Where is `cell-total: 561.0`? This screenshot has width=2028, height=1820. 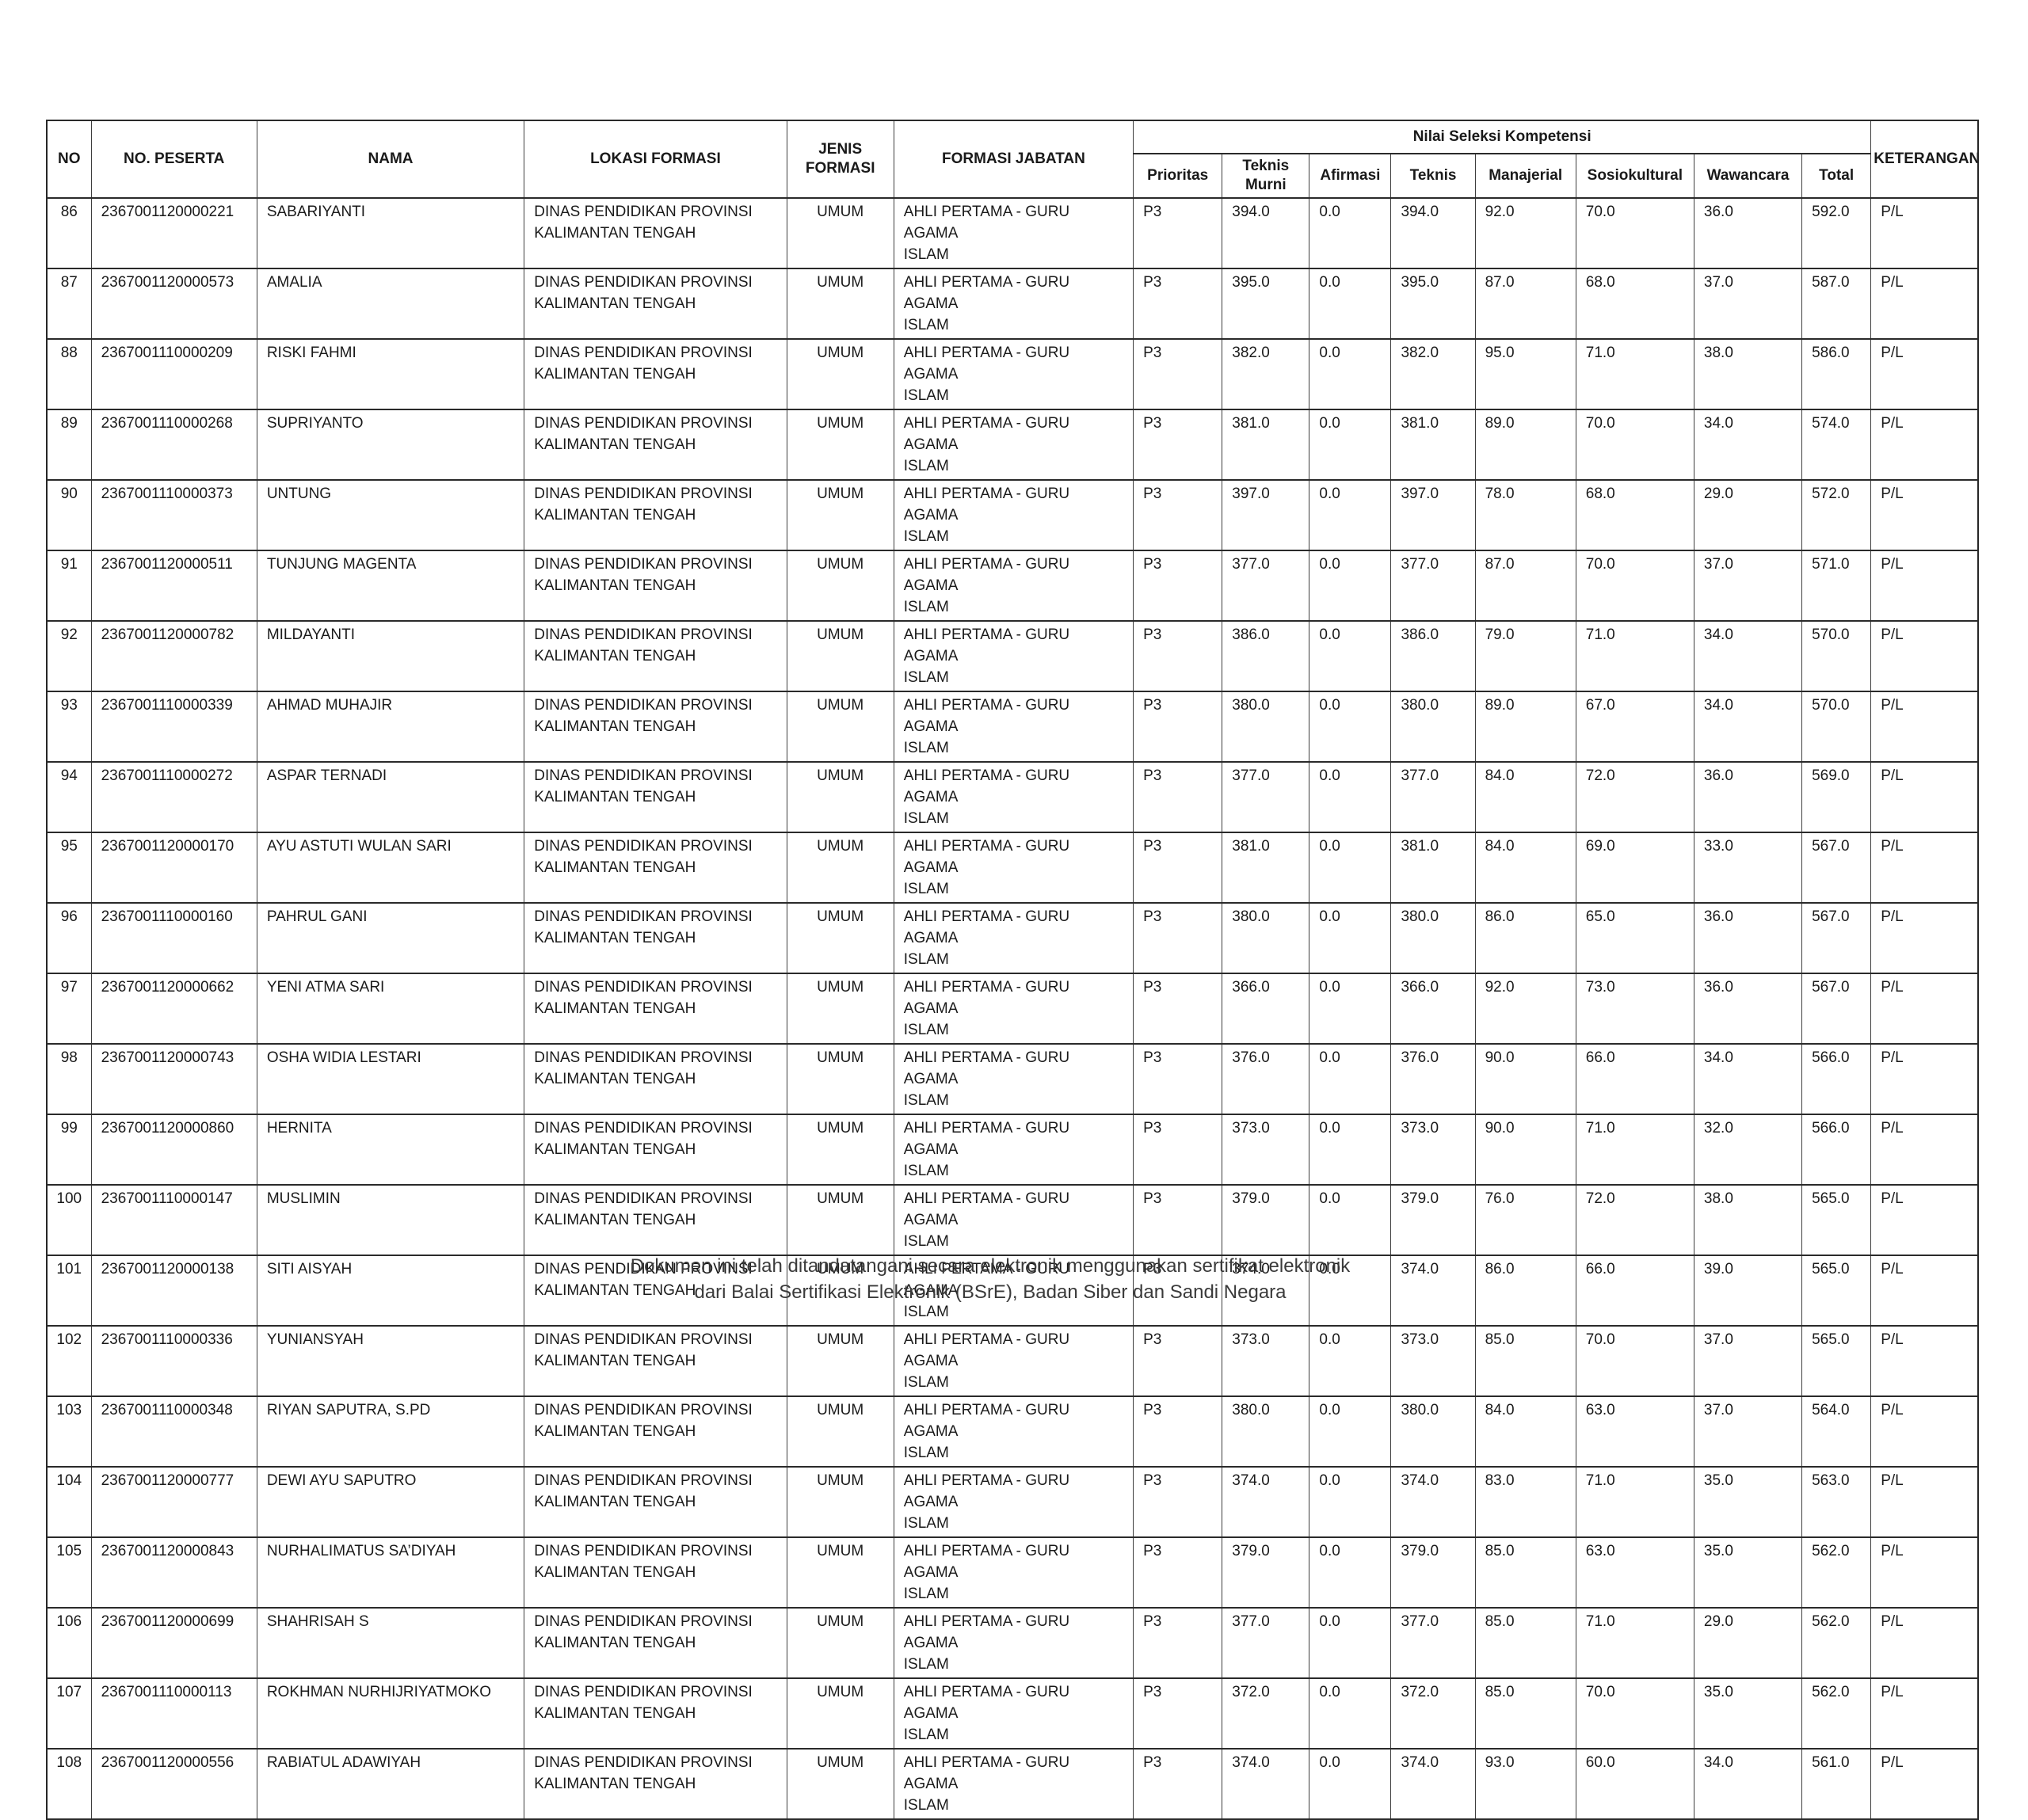 cell-total: 561.0 is located at coordinates (1836, 1784).